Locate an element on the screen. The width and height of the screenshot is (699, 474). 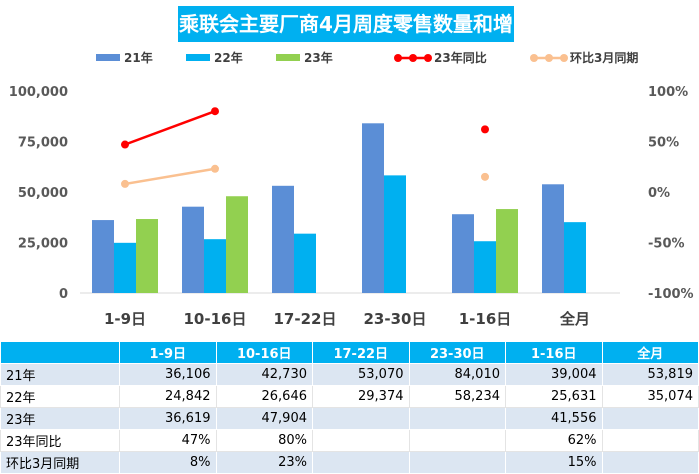
table-cell: 58,234 is located at coordinates (457, 396).